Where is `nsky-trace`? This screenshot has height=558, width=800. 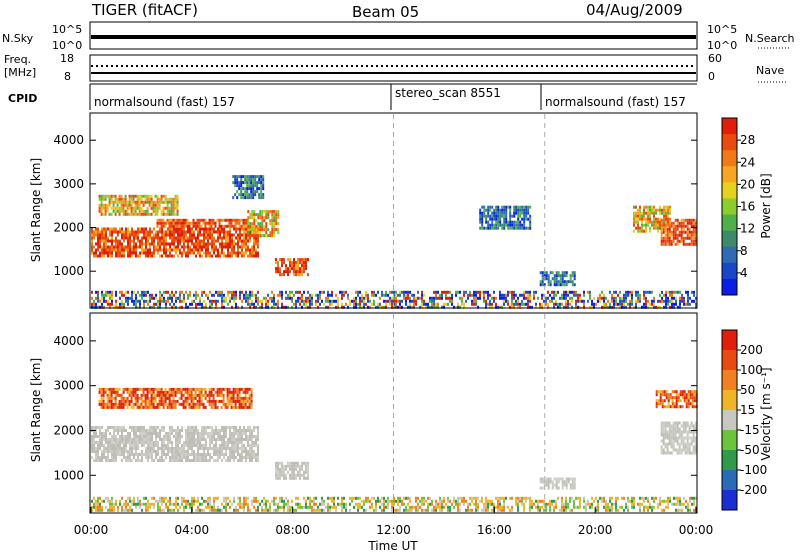 nsky-trace is located at coordinates (393, 37).